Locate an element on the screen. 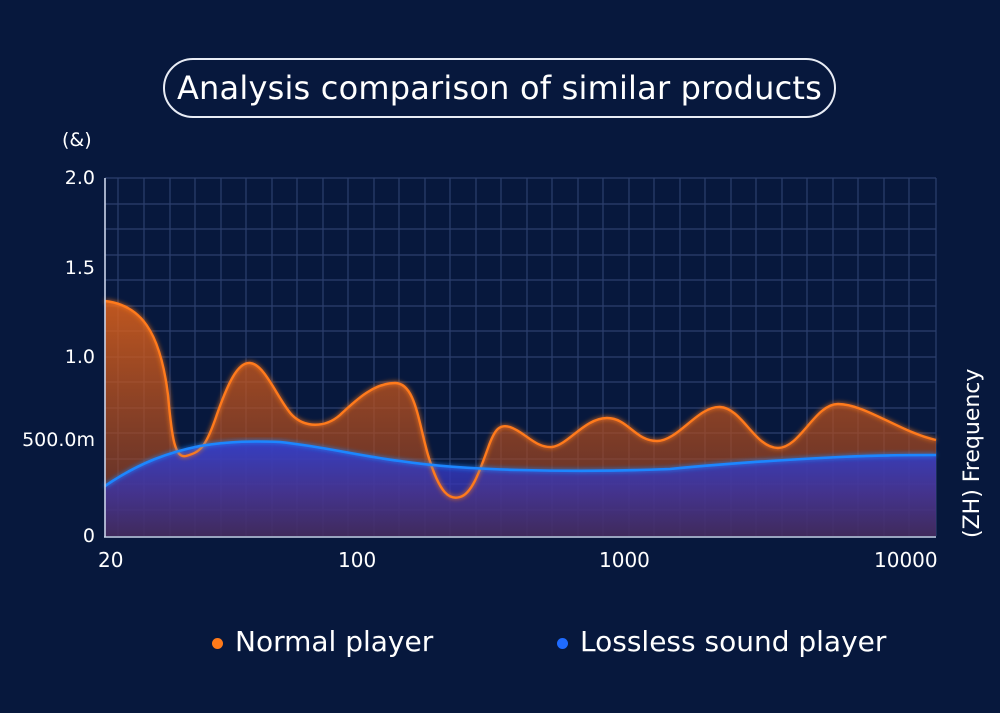 The width and height of the screenshot is (1000, 713). legend-item-normal-player: Normal player is located at coordinates (322, 641).